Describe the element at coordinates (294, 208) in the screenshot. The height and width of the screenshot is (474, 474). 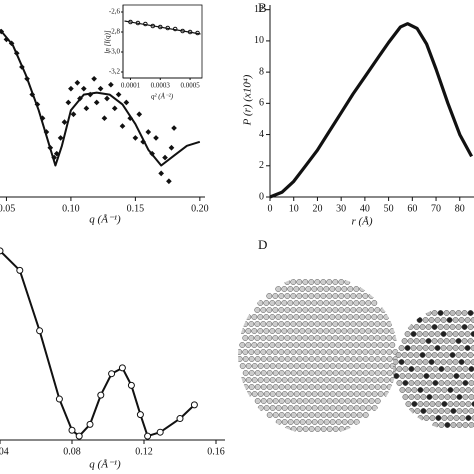
I see `x-tick-label: 10` at that location.